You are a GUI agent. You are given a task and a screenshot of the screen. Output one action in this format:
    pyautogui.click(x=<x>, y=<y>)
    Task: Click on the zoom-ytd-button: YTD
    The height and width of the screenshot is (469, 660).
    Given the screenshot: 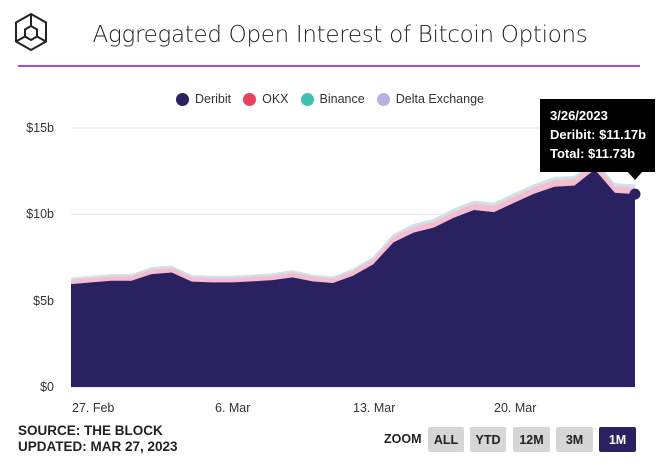 What is the action you would take?
    pyautogui.click(x=488, y=439)
    